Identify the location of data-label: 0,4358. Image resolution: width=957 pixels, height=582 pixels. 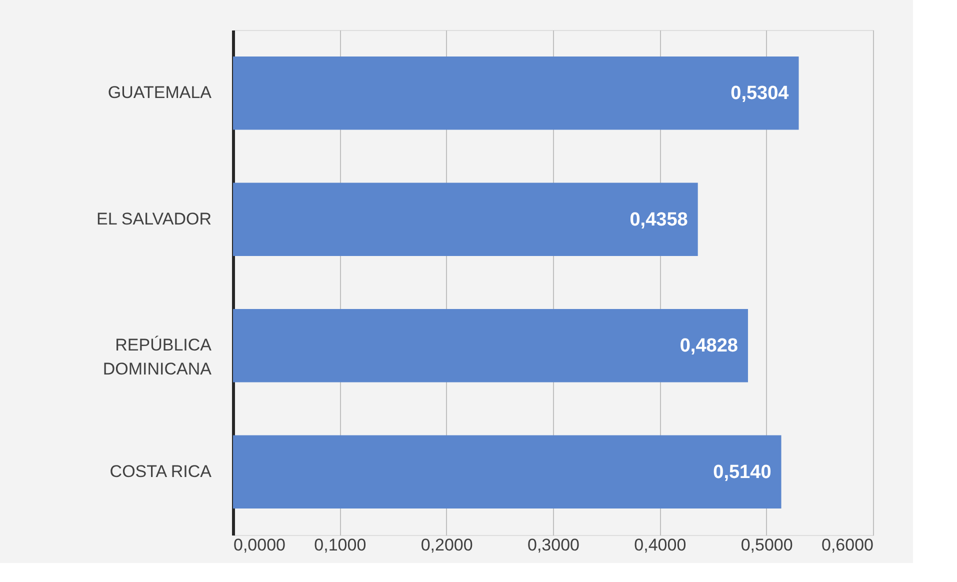
(659, 219).